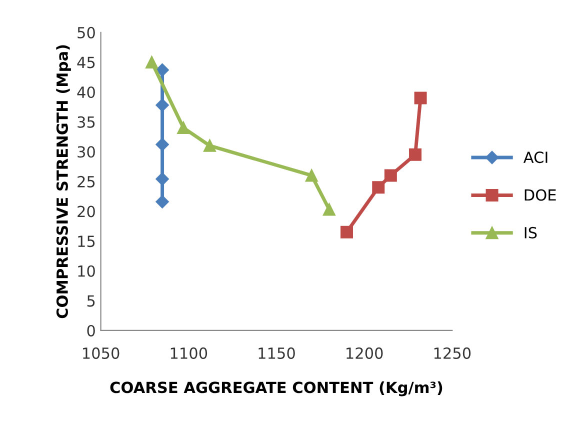 The image size is (576, 432). I want to click on x-tick-label: 1100, so click(189, 353).